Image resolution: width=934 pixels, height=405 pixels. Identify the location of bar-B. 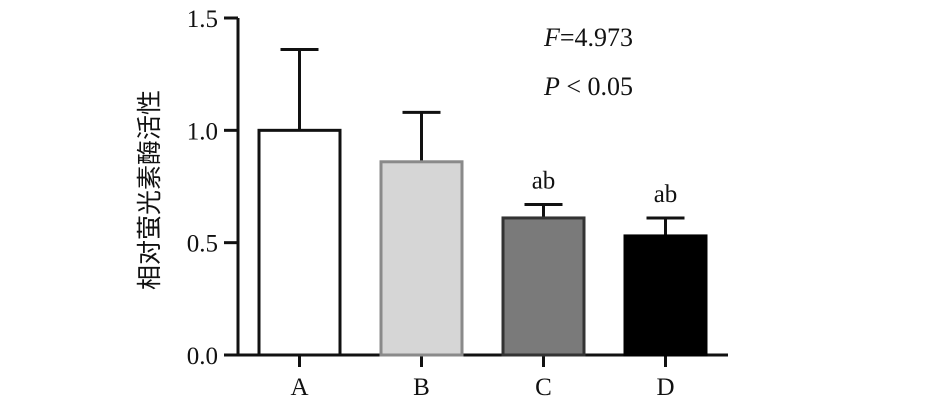
(421, 258).